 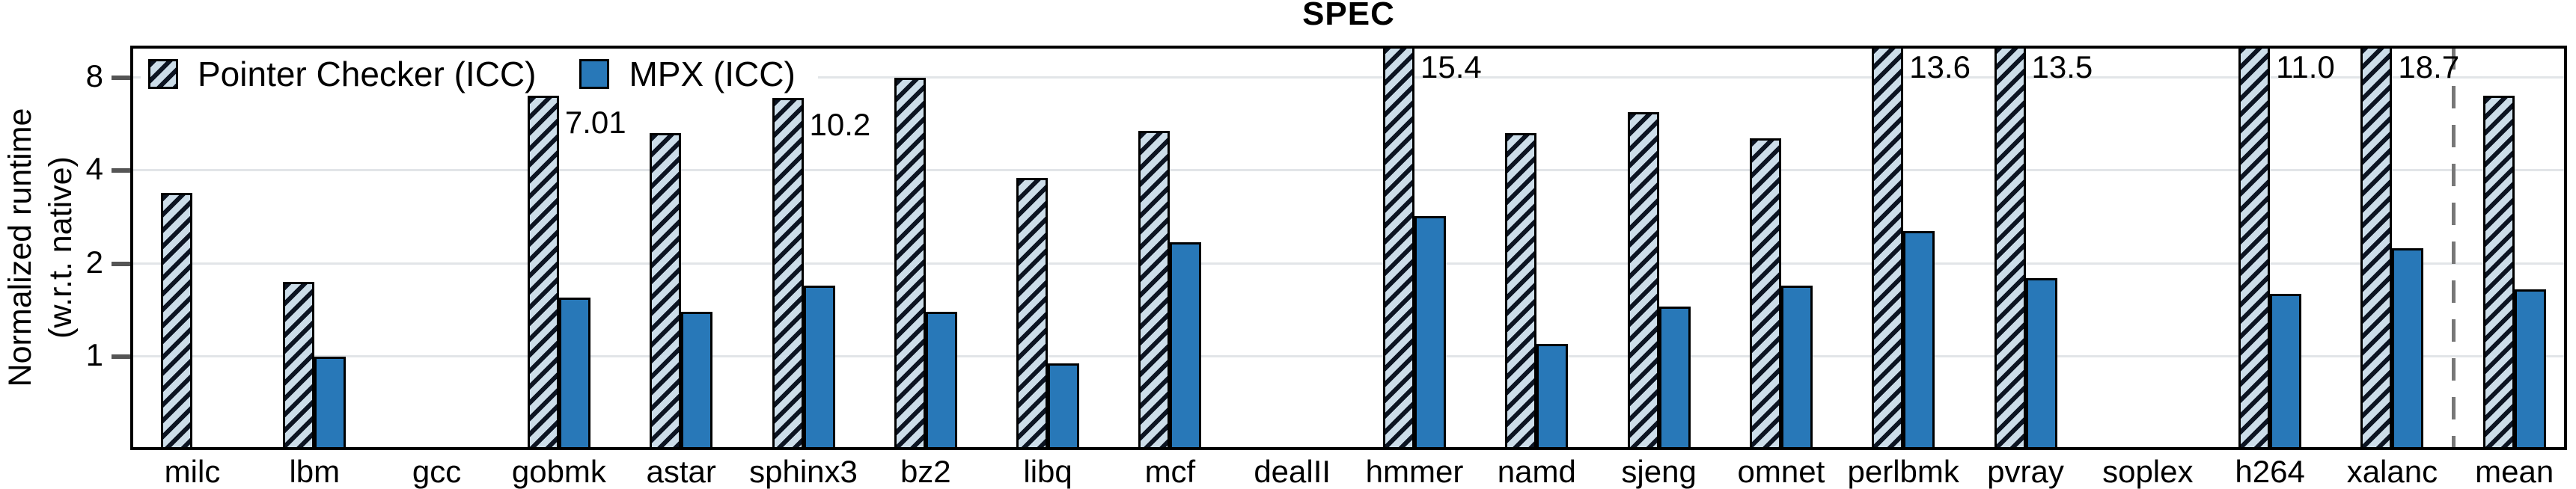 What do you see at coordinates (681, 471) in the screenshot?
I see `x-label-astar: astar` at bounding box center [681, 471].